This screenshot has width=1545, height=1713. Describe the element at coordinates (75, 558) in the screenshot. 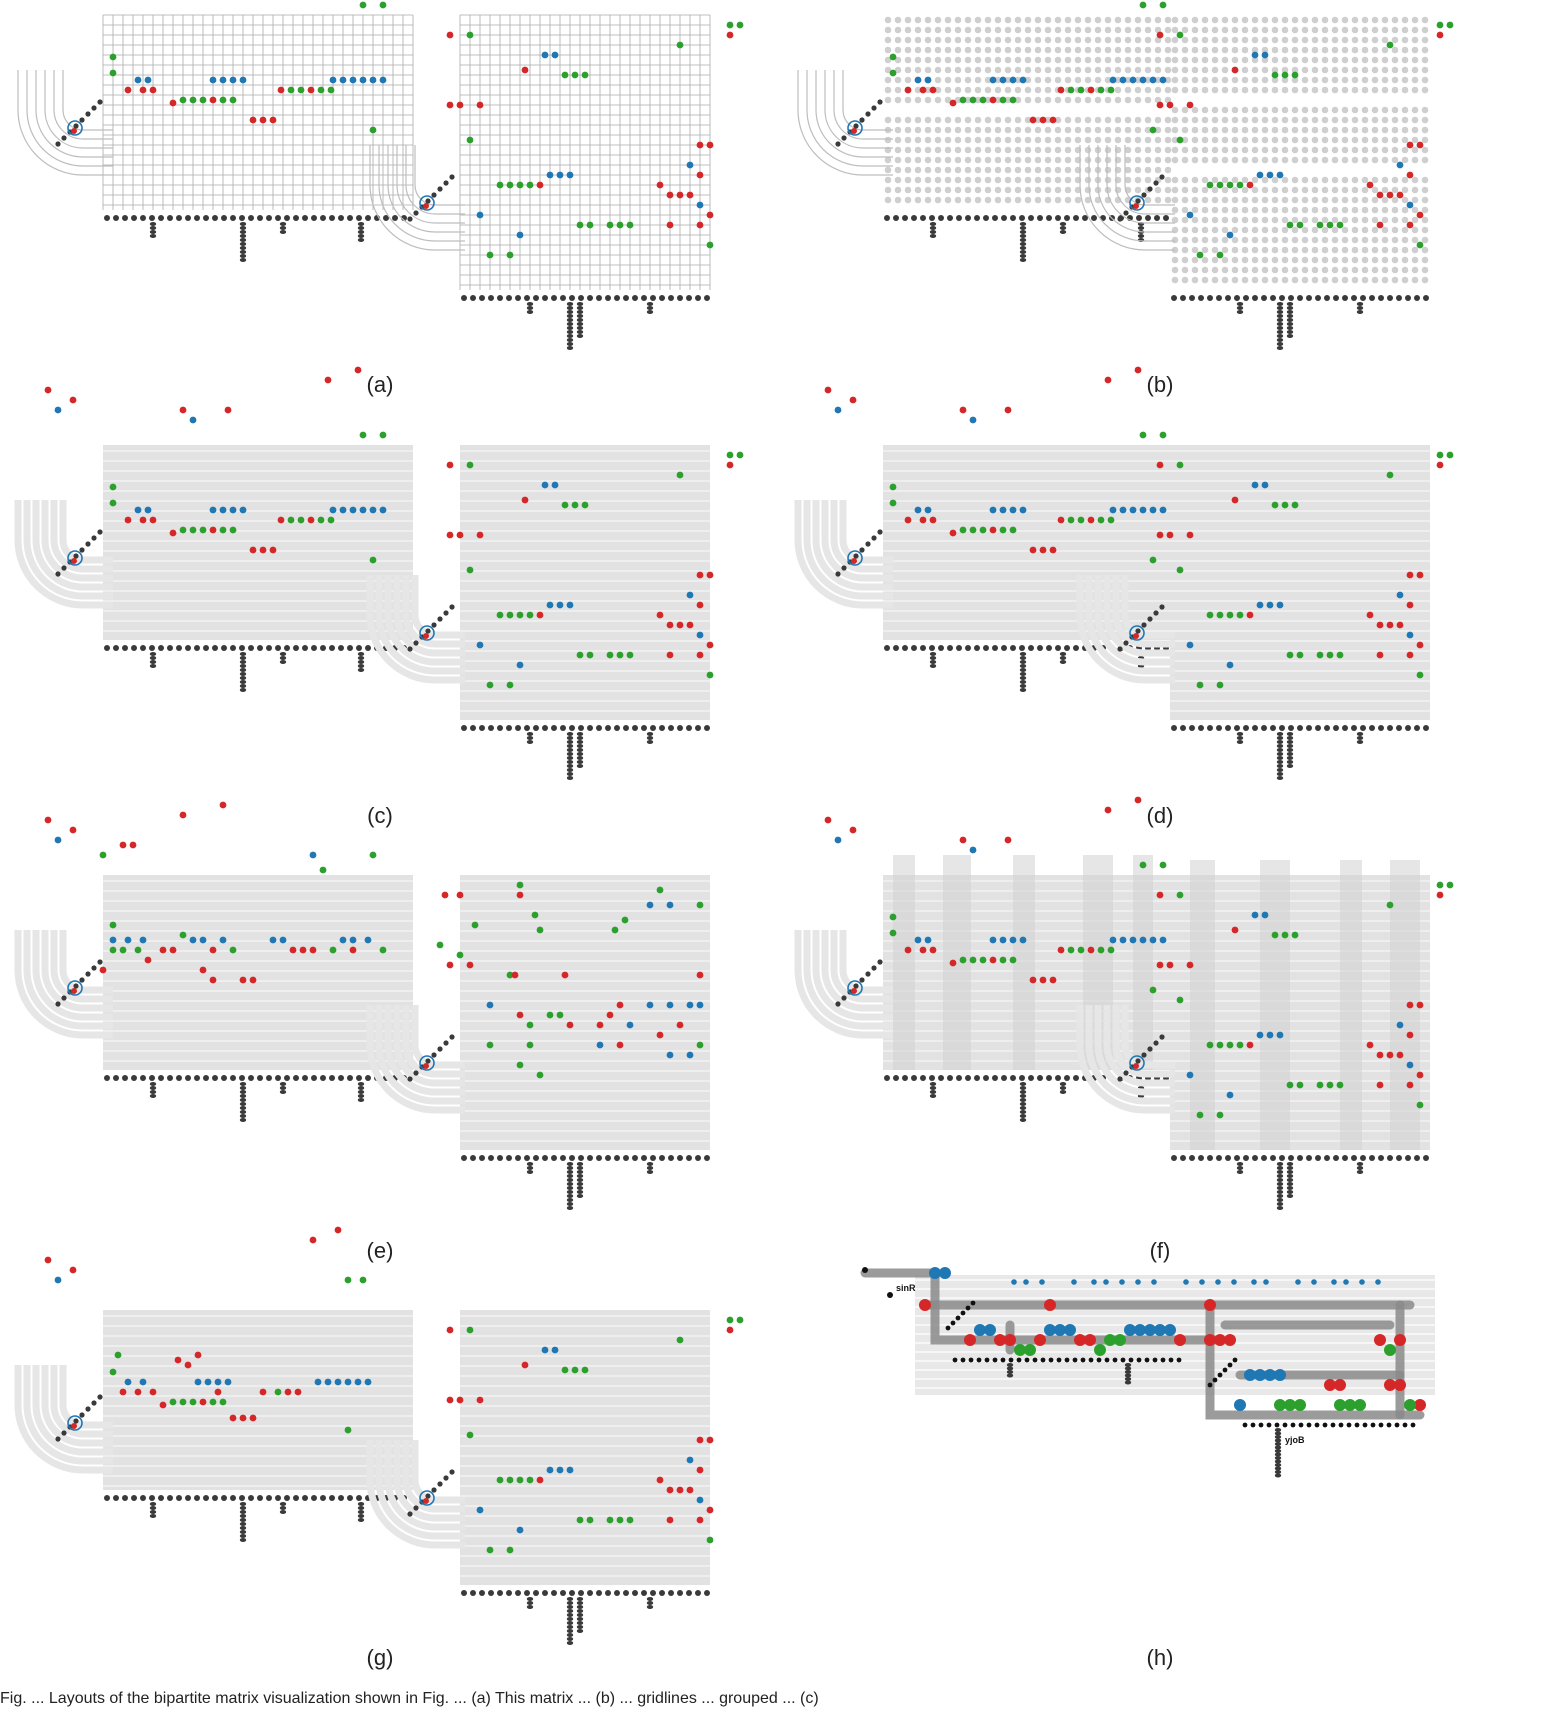

I see `highlight-ring-icon` at that location.